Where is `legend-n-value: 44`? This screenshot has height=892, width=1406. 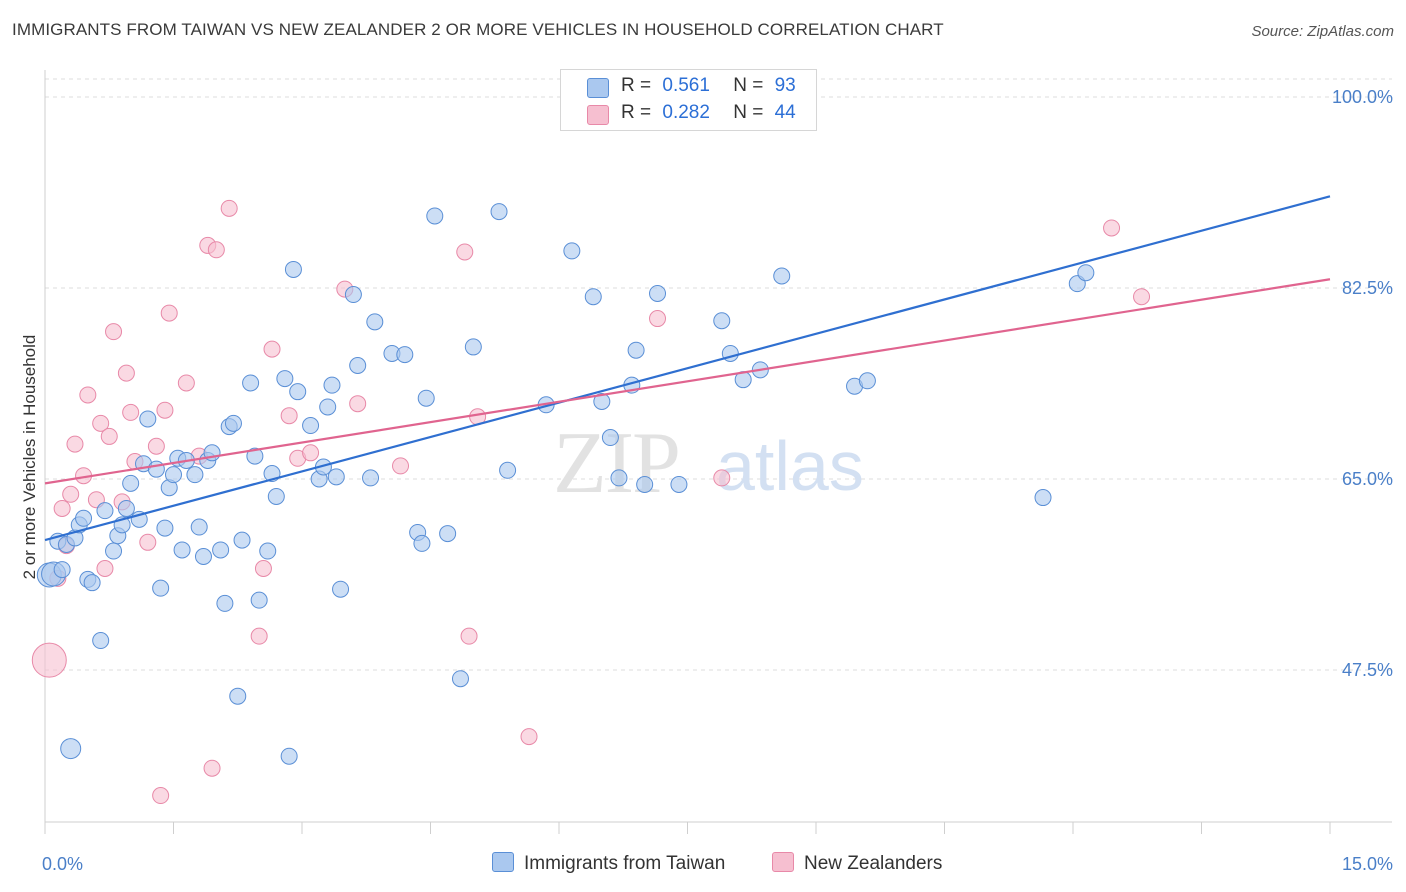
legend-n-value: 44 is located at coordinates (785, 112).